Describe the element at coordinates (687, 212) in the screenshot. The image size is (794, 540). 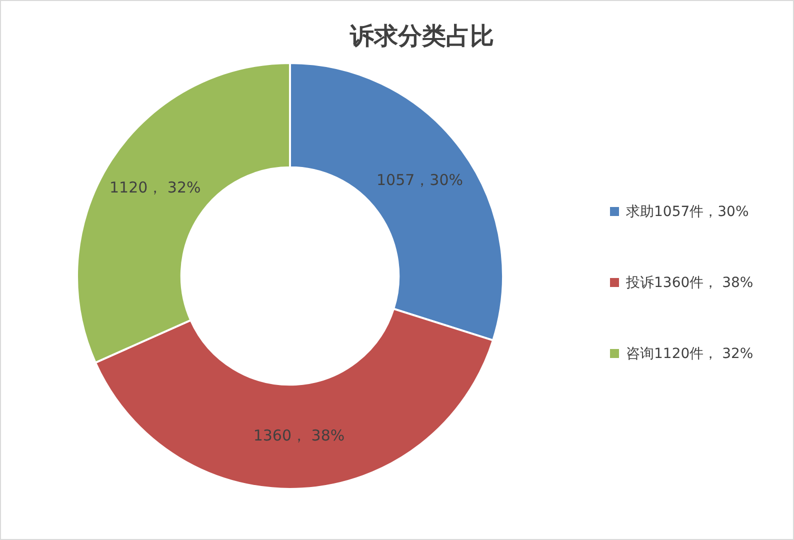
I see `legend-label: 求助1057件，30%` at that location.